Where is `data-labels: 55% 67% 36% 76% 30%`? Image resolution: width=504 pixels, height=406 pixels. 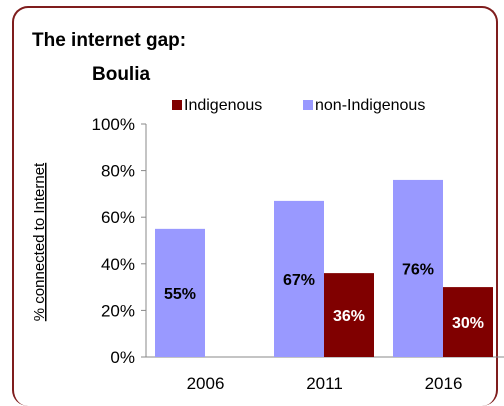 data-labels: 55% 67% 36% 76% 30% is located at coordinates (324, 296).